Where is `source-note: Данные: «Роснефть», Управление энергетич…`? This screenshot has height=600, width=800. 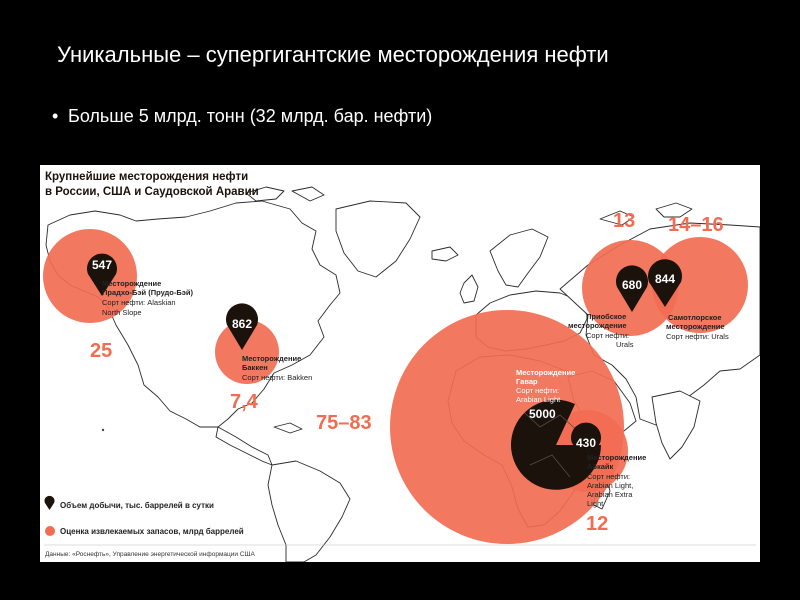
source-note: Данные: «Роснефть», Управление энергетич… is located at coordinates (150, 554).